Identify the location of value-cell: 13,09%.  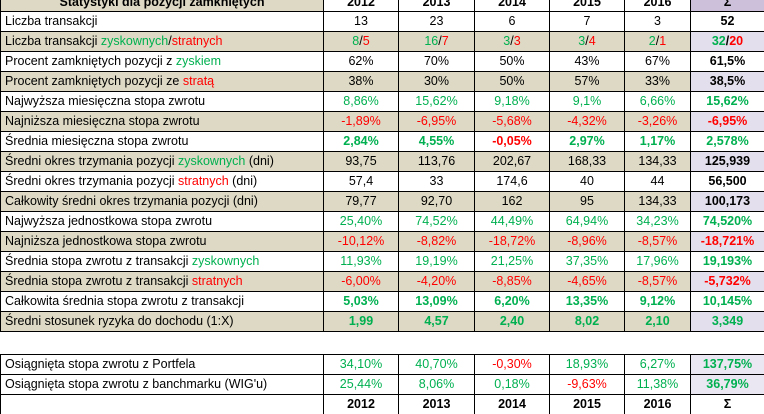
(437, 302).